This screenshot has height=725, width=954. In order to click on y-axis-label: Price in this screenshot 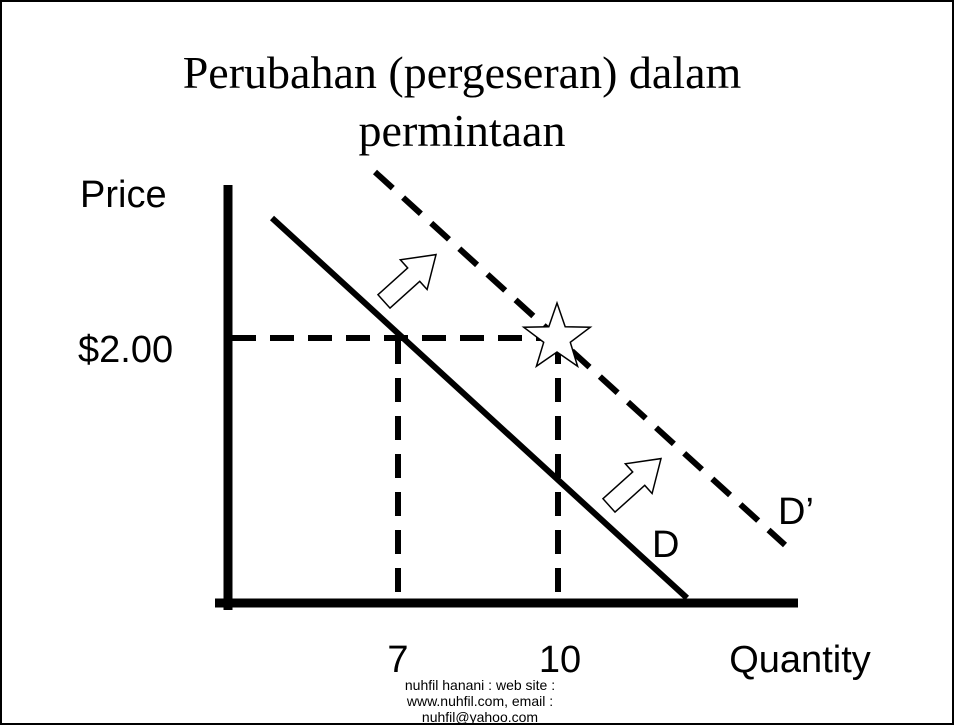, I will do `click(123, 195)`.